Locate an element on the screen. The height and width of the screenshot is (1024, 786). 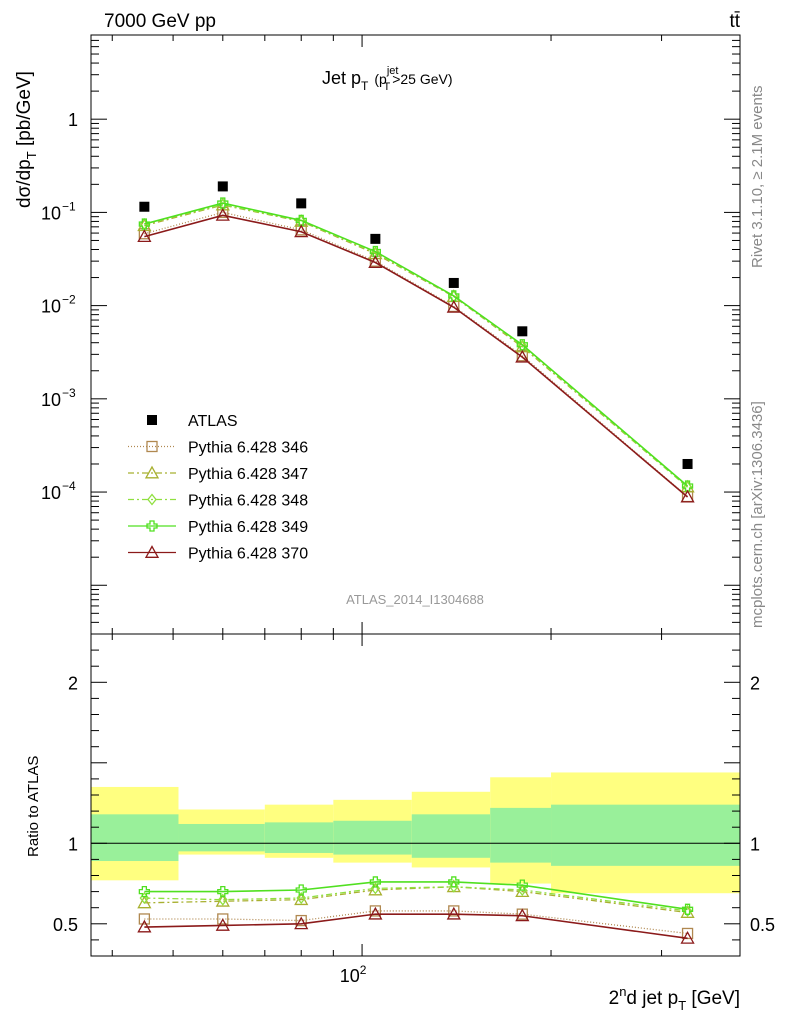
process-label: tt̄ is located at coordinates (734, 21).